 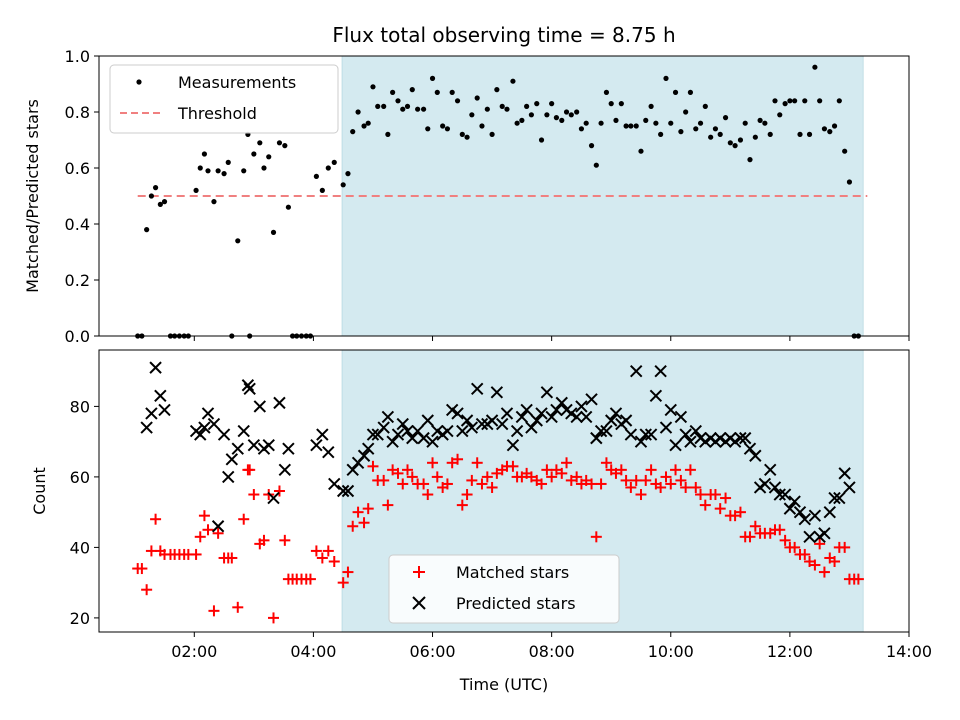 I want to click on bottom-y-tick-label: 40, so click(x=80, y=547).